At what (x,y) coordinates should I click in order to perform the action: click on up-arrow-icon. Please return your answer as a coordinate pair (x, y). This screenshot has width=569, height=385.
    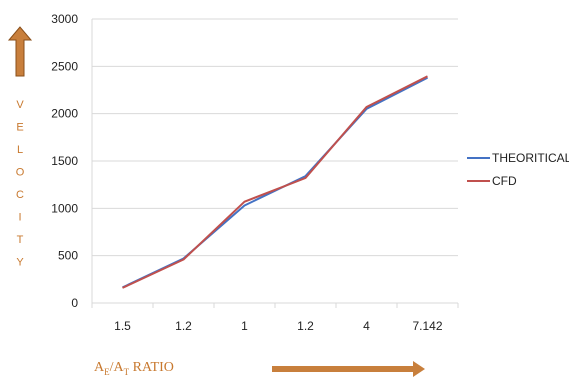
    Looking at the image, I should click on (20, 51).